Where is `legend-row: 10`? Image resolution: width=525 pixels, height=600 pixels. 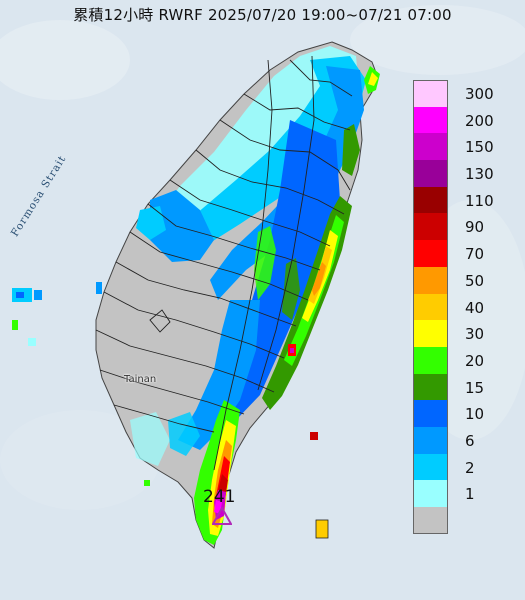 legend-row: 10 is located at coordinates (465, 413).